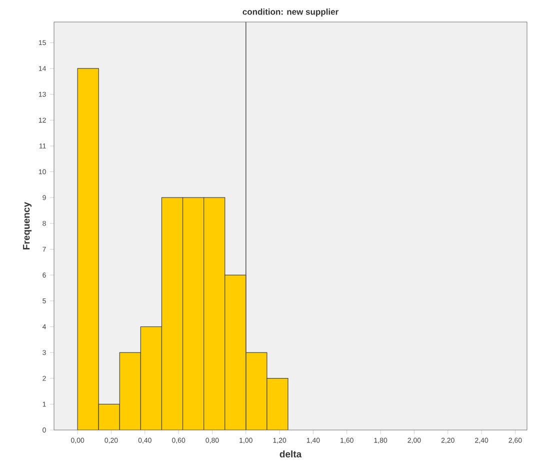 Image resolution: width=535 pixels, height=475 pixels. What do you see at coordinates (291, 454) in the screenshot?
I see `x-axis-title: delta` at bounding box center [291, 454].